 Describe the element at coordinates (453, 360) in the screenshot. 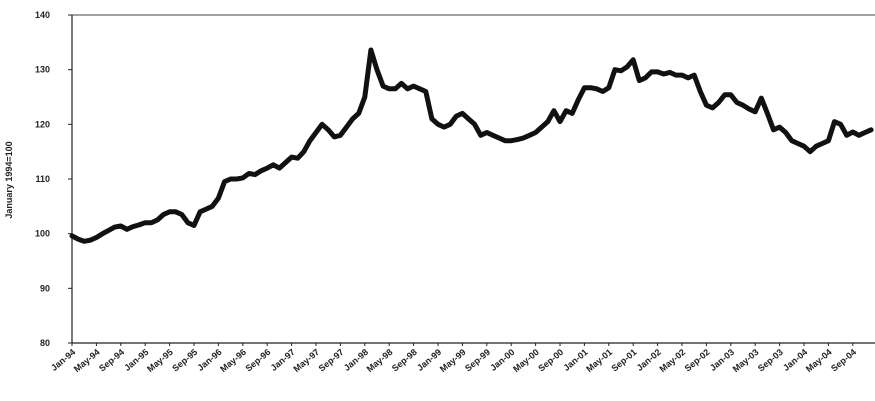

I see `x-tick-label: May-99` at that location.